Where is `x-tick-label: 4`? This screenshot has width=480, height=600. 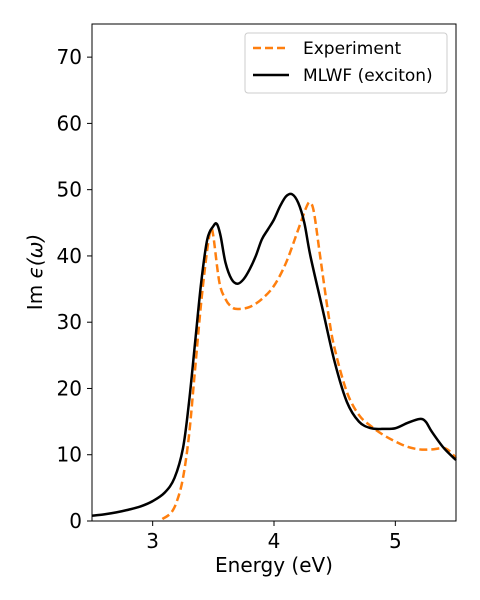
x-tick-label: 4 is located at coordinates (274, 541).